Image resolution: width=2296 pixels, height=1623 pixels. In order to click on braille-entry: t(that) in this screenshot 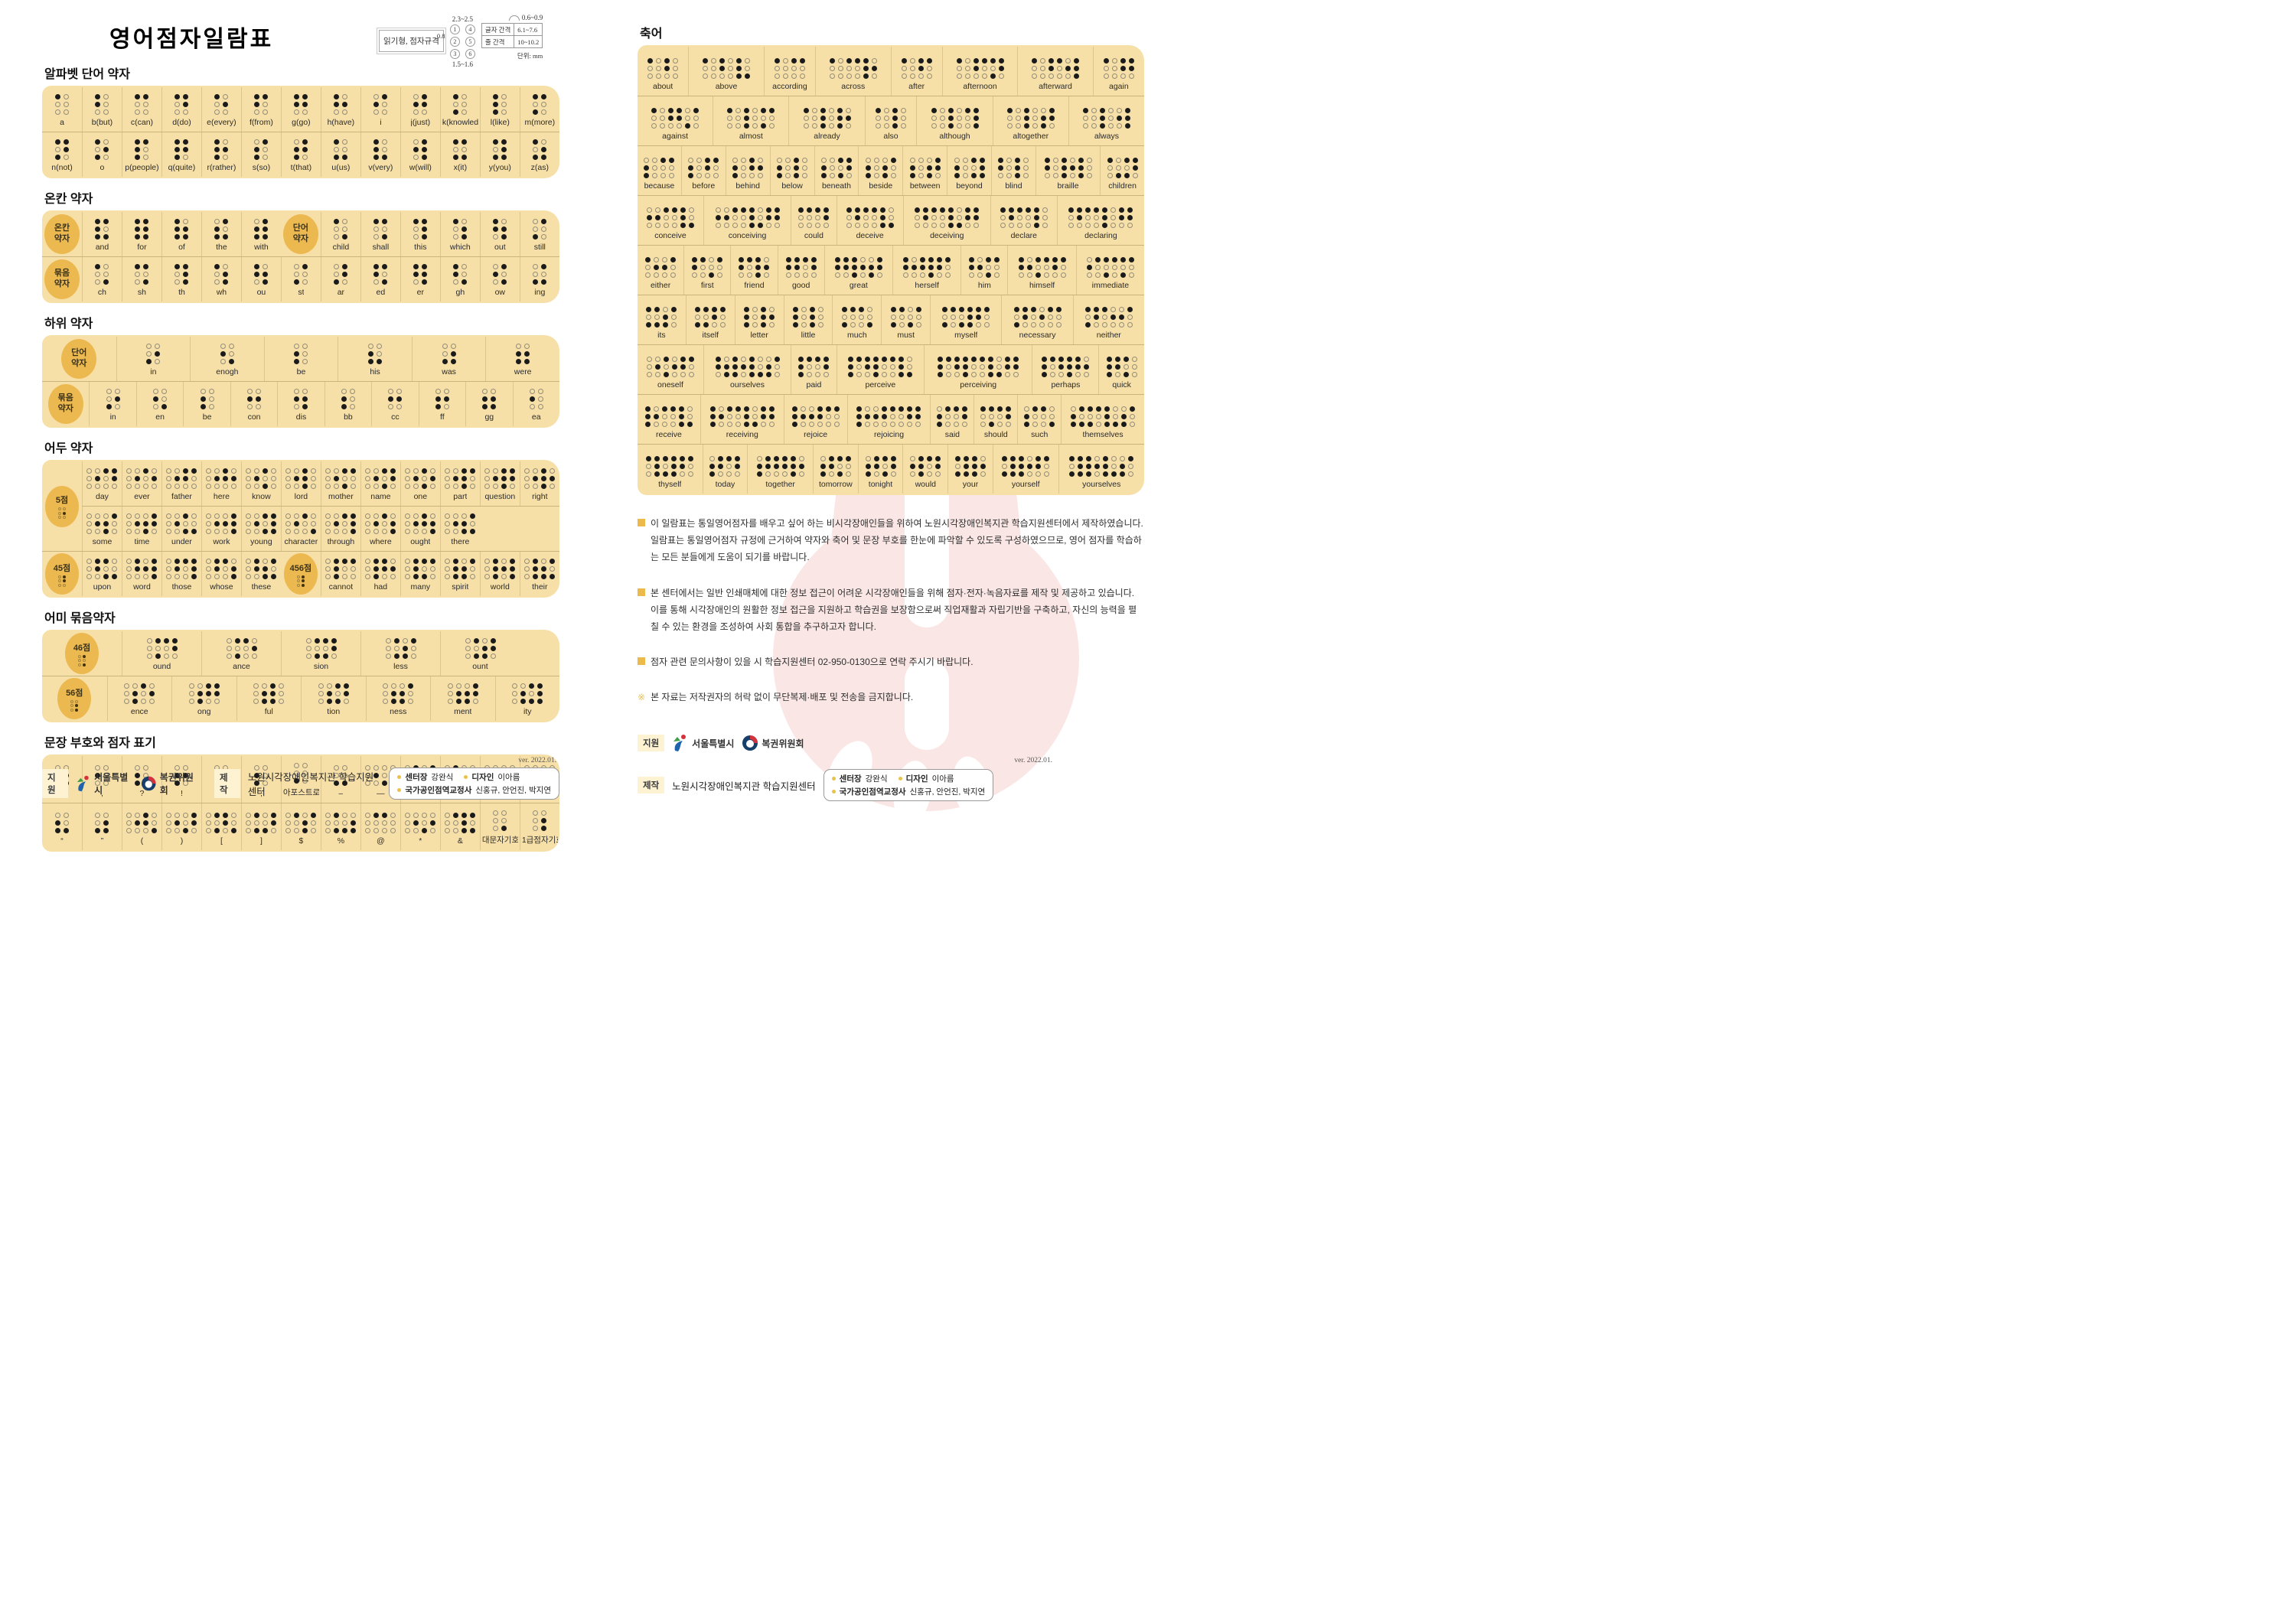, I will do `click(300, 155)`.